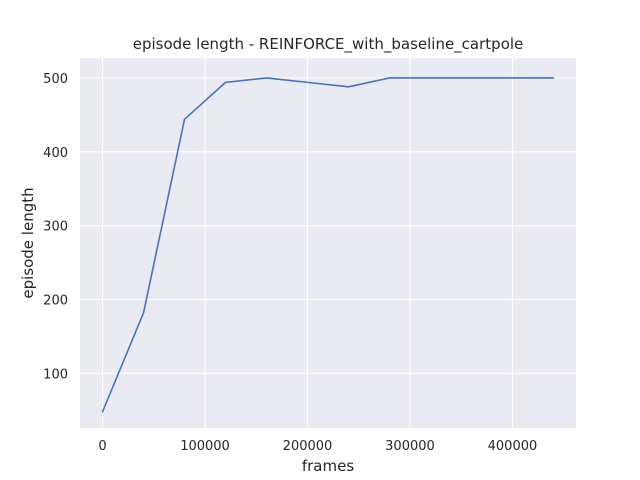 Image resolution: width=640 pixels, height=480 pixels. Describe the element at coordinates (55, 300) in the screenshot. I see `y-tick-label: 200` at that location.